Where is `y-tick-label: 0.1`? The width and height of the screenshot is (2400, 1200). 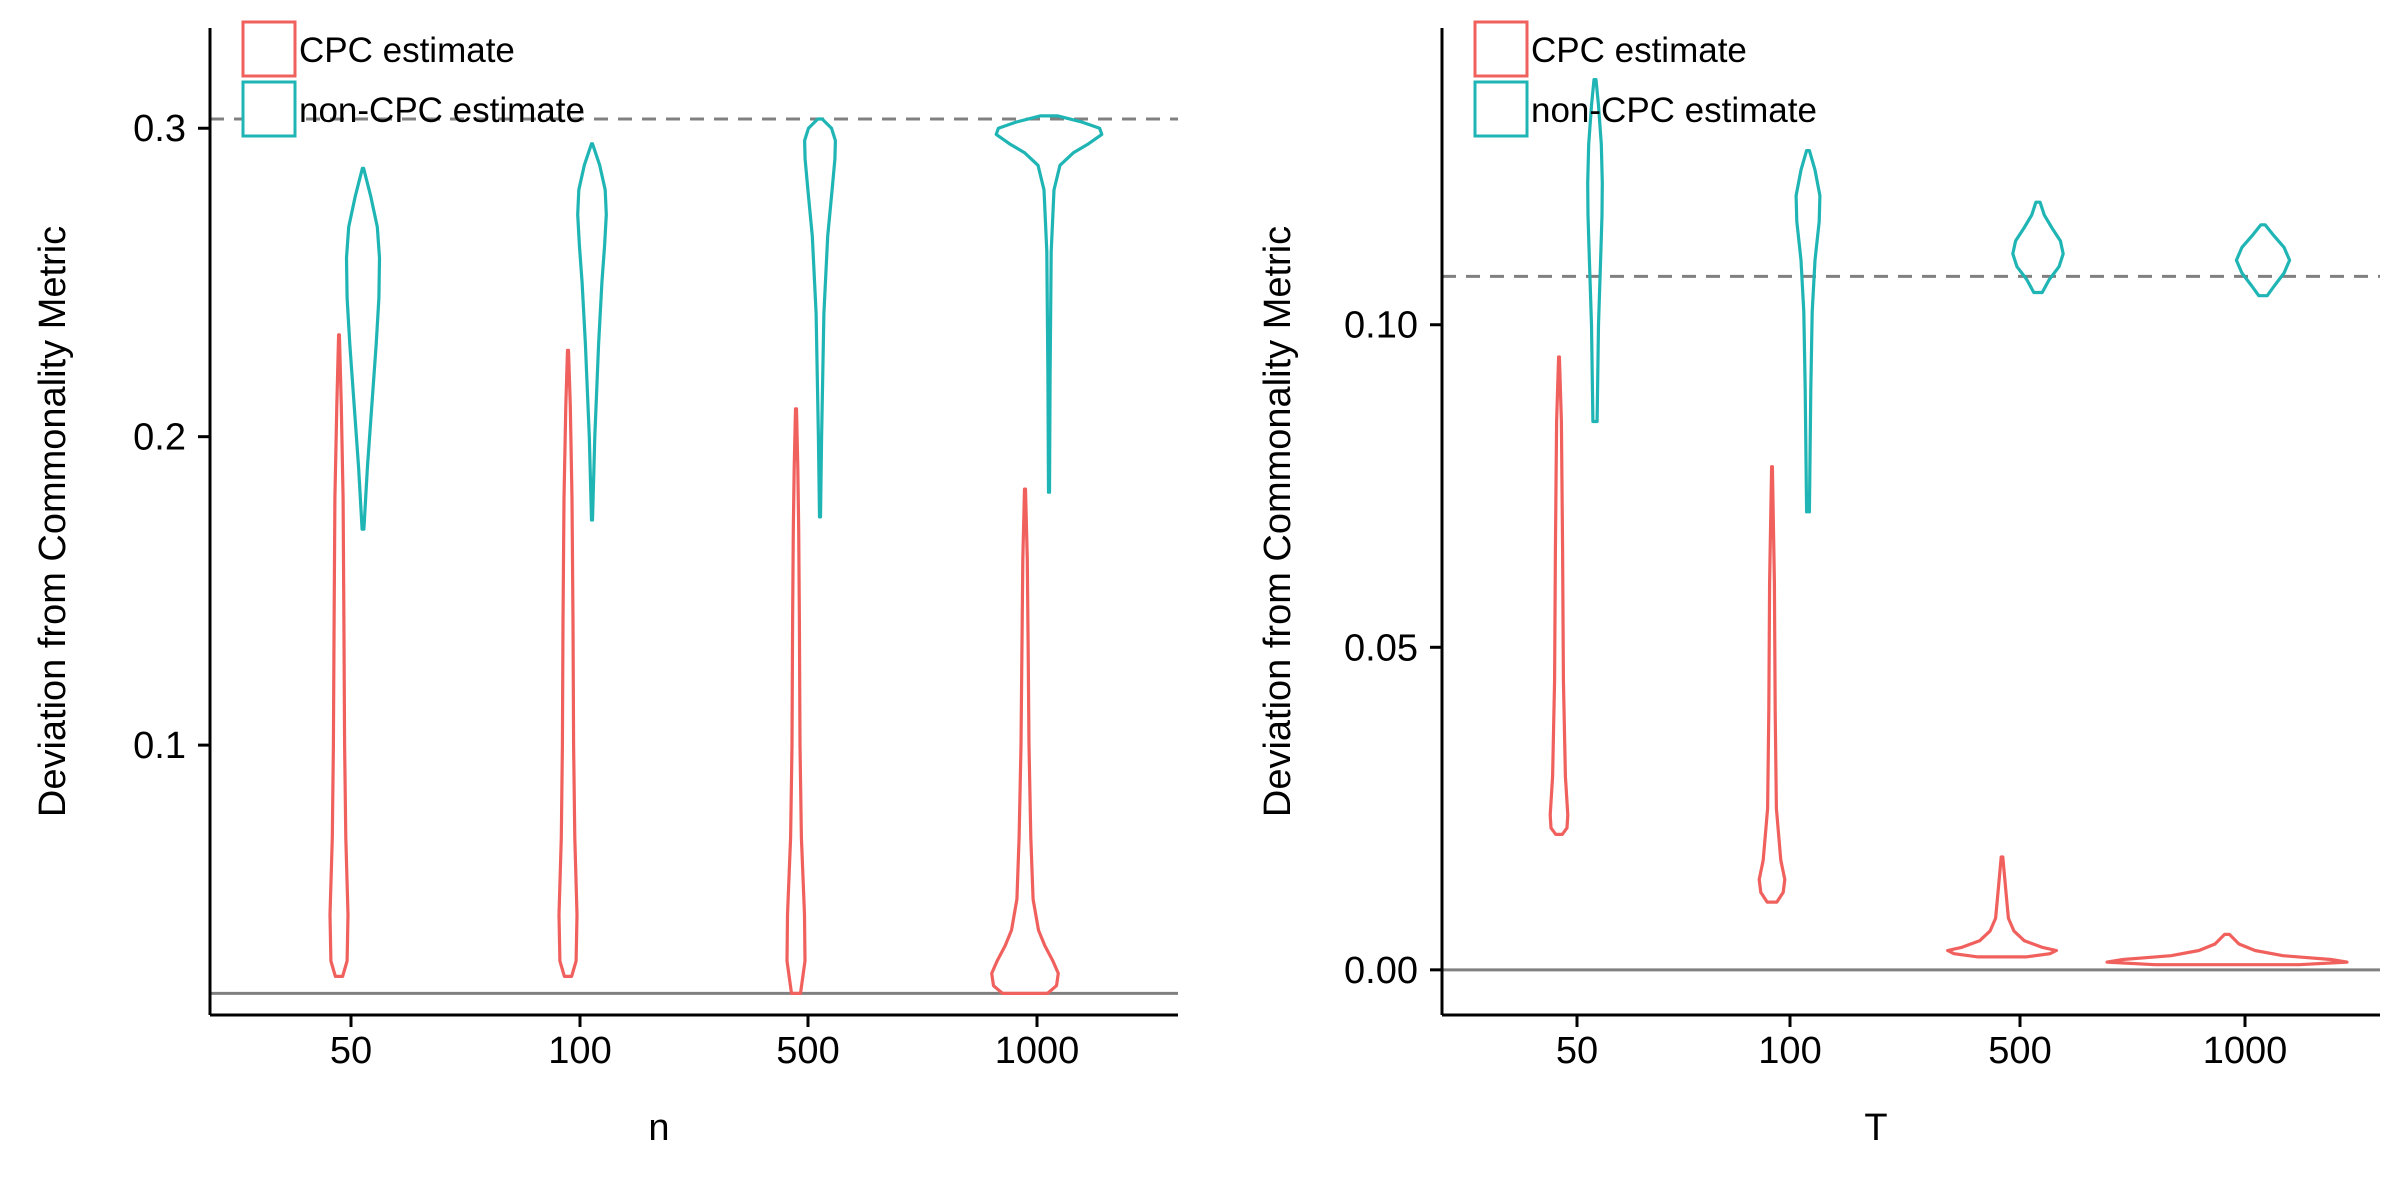
y-tick-label: 0.1 is located at coordinates (159, 746).